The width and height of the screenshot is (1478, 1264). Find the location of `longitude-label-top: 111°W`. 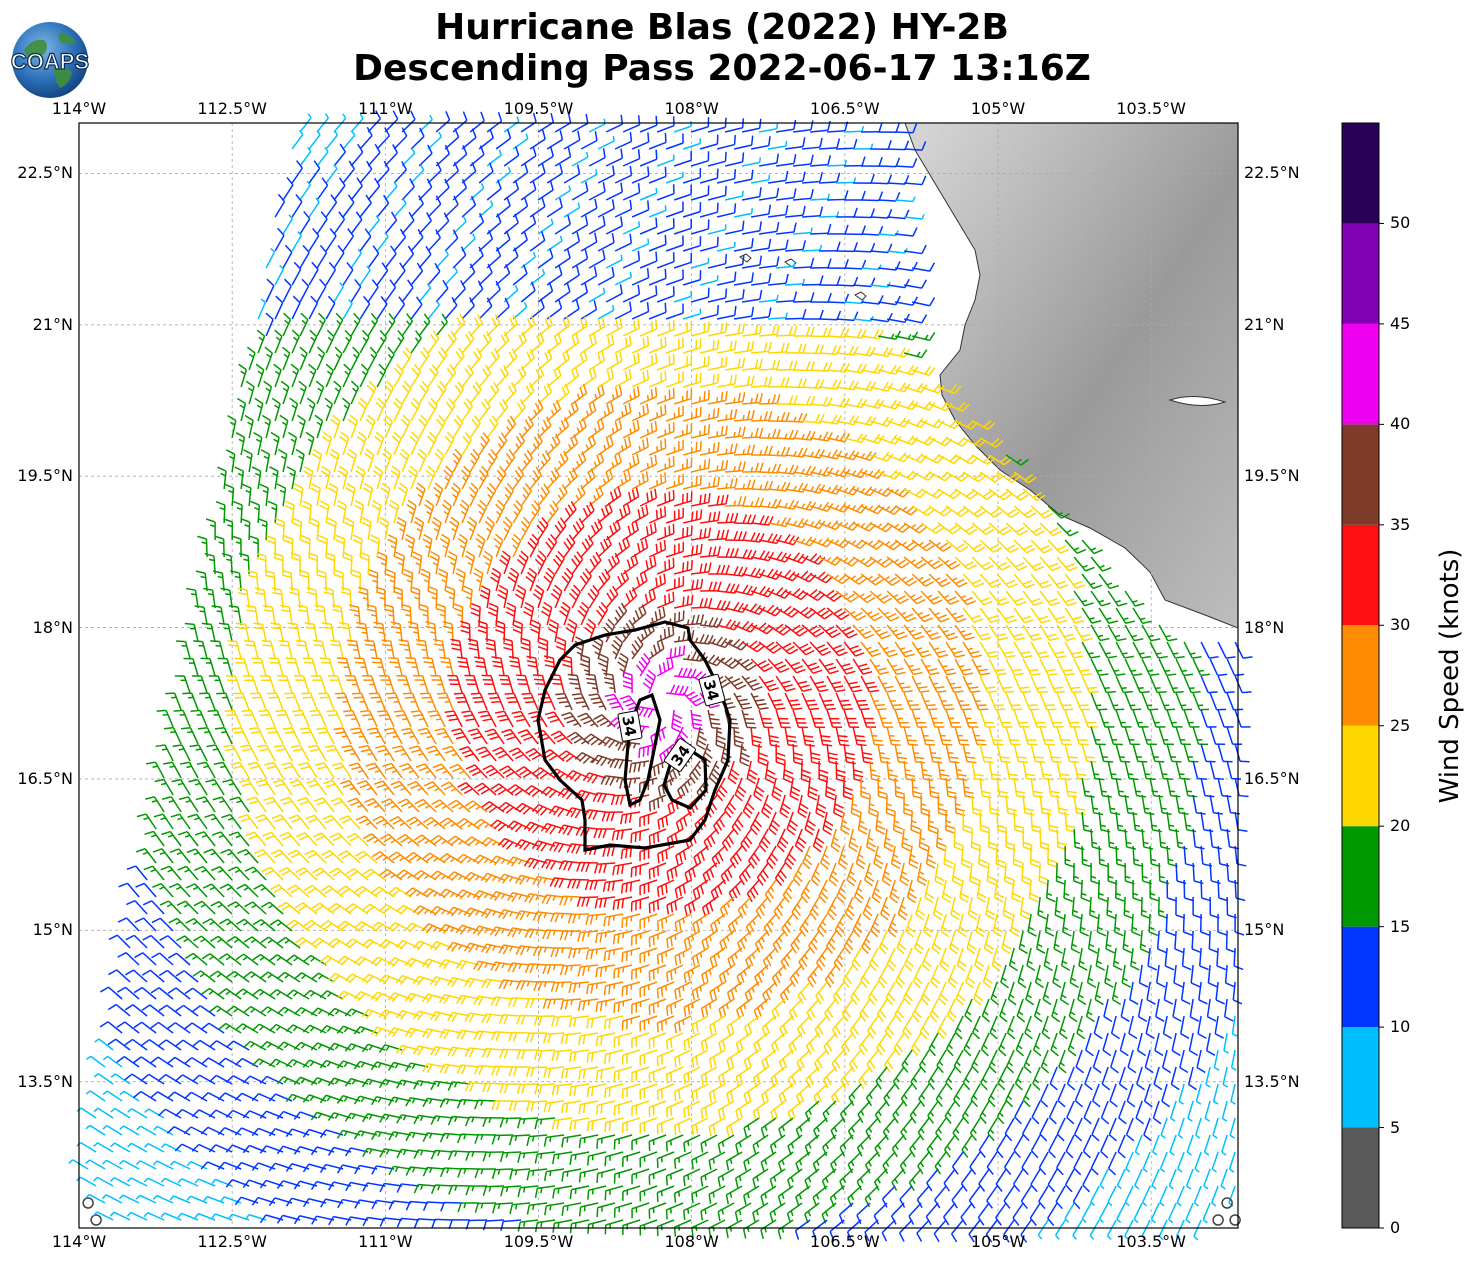

longitude-label-top: 111°W is located at coordinates (385, 108).